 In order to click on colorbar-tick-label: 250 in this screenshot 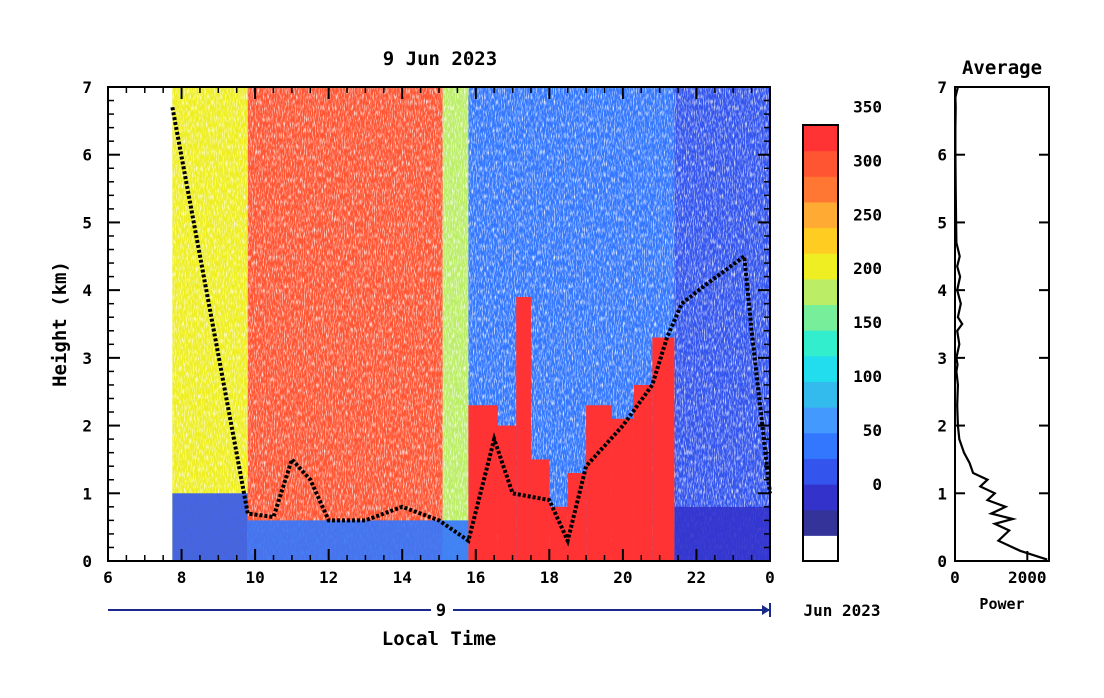, I will do `click(867, 214)`.